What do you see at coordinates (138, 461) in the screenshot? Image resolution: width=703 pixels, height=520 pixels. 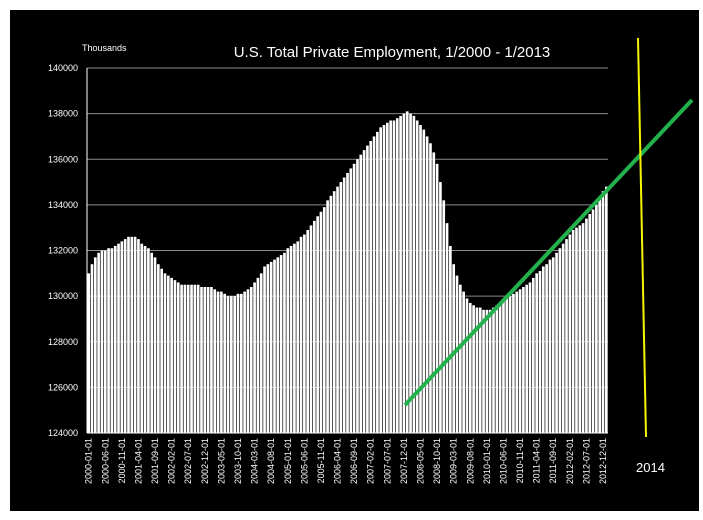 I see `x-tick-label: 2001-04-01` at bounding box center [138, 461].